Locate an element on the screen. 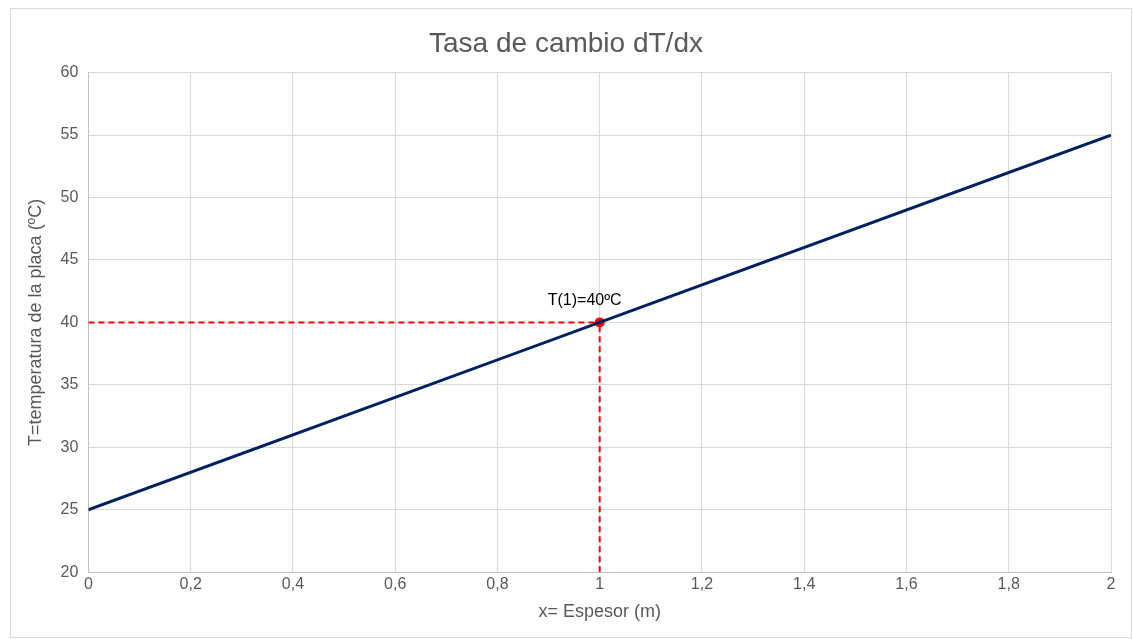  x-tick-label: 1,4 is located at coordinates (804, 584).